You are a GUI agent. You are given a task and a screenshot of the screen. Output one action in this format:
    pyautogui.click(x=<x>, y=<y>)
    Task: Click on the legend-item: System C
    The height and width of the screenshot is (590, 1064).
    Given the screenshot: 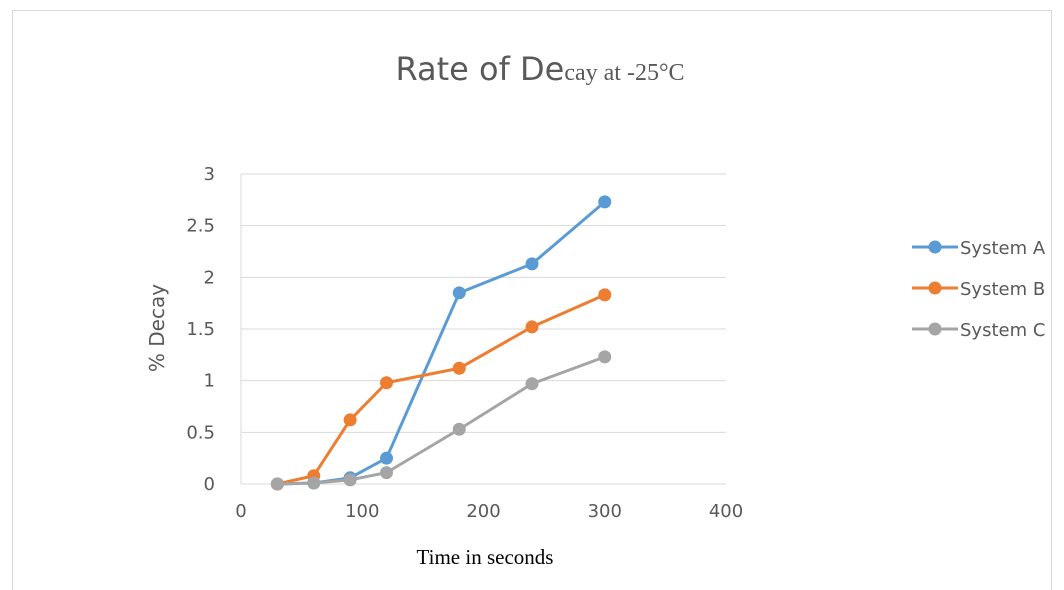 What is the action you would take?
    pyautogui.click(x=978, y=330)
    